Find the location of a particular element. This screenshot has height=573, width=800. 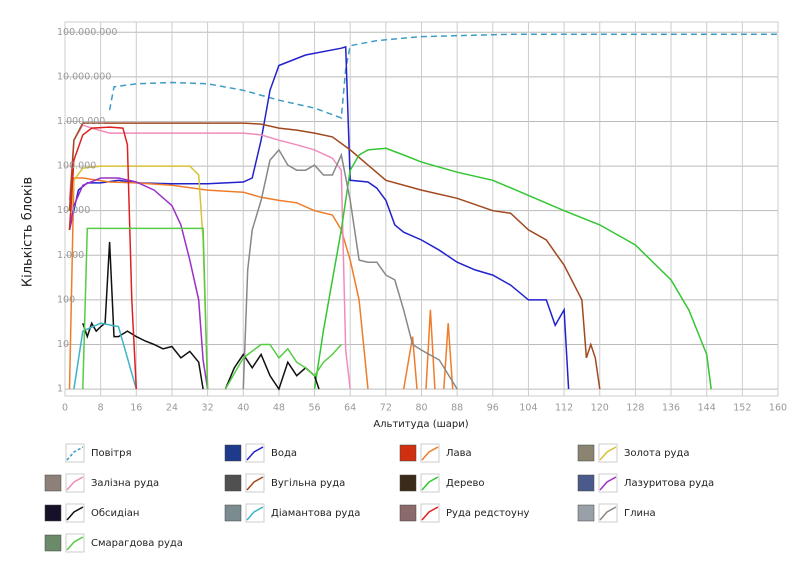

legend-label: Дерево is located at coordinates (465, 483).